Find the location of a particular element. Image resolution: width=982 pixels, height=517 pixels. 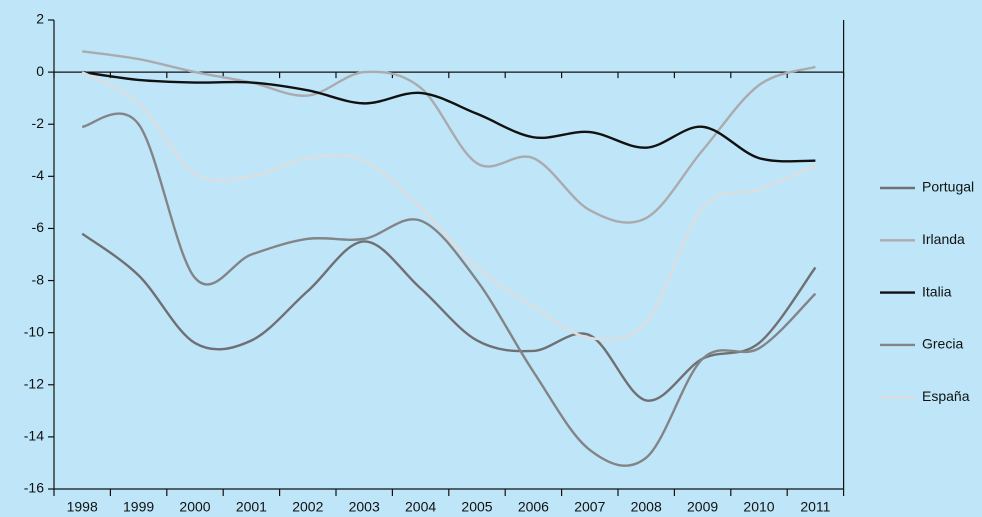

y-tick-label: -4 is located at coordinates (38, 175).